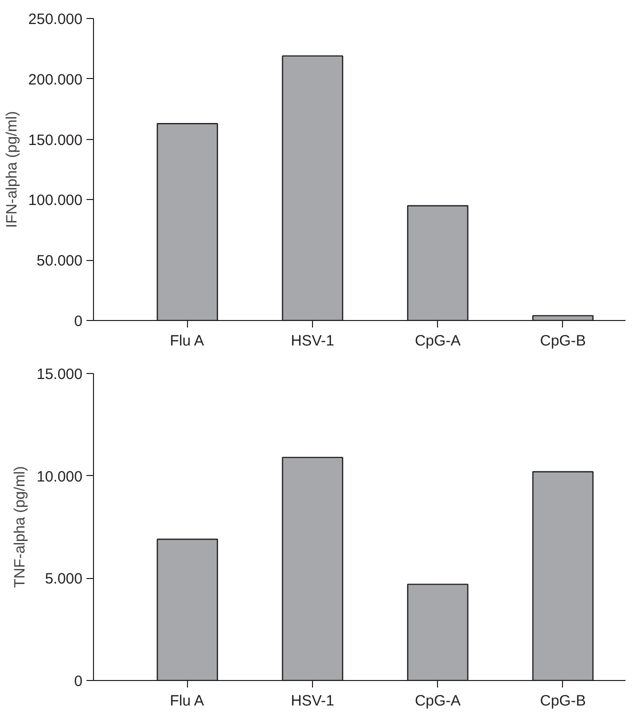 The width and height of the screenshot is (639, 723). I want to click on y-tick-label: 250.000, so click(55, 19).